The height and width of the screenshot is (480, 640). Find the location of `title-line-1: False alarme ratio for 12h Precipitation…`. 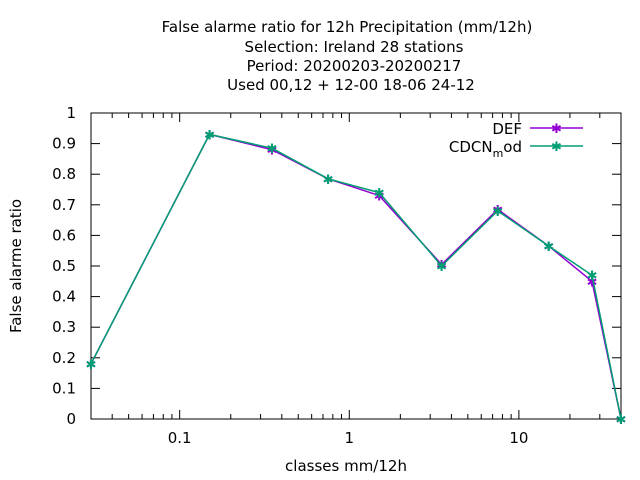

title-line-1: False alarme ratio for 12h Precipitation… is located at coordinates (347, 27).